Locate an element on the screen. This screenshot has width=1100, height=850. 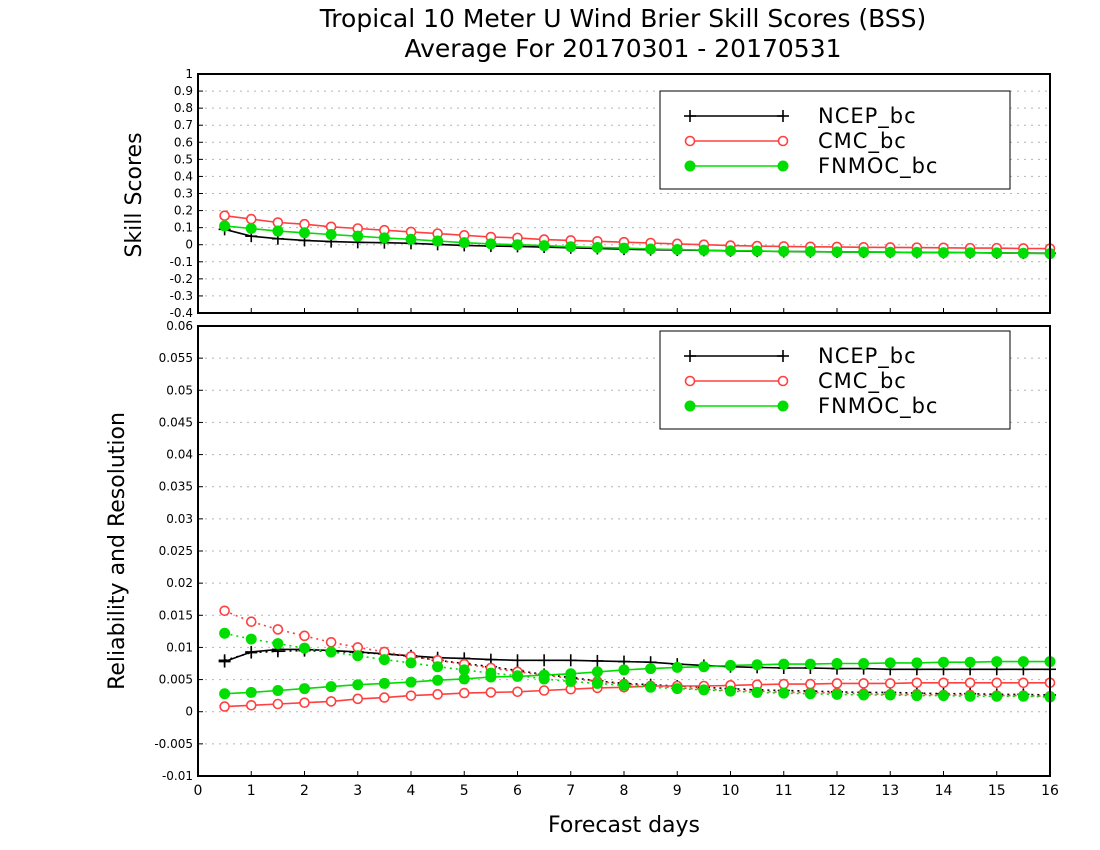
chart-subtitle: Average For 20170301 - 20170531 is located at coordinates (622, 48).